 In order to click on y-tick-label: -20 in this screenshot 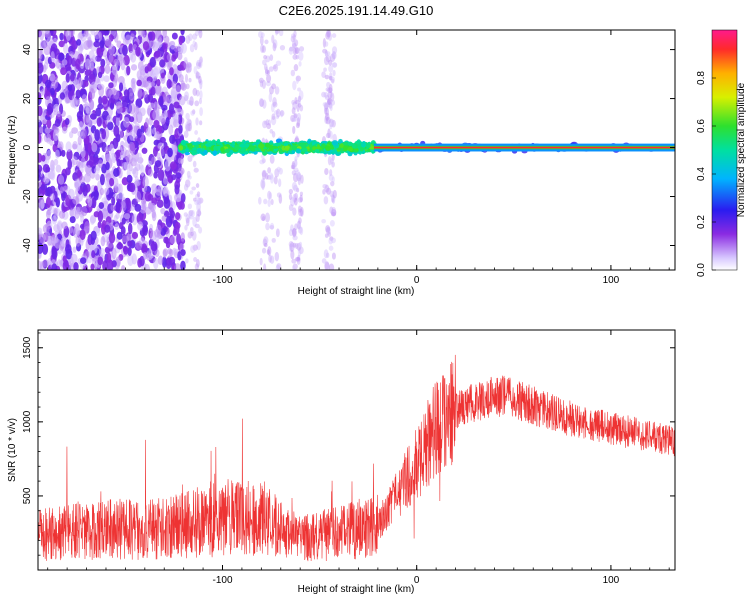, I will do `click(27, 196)`.